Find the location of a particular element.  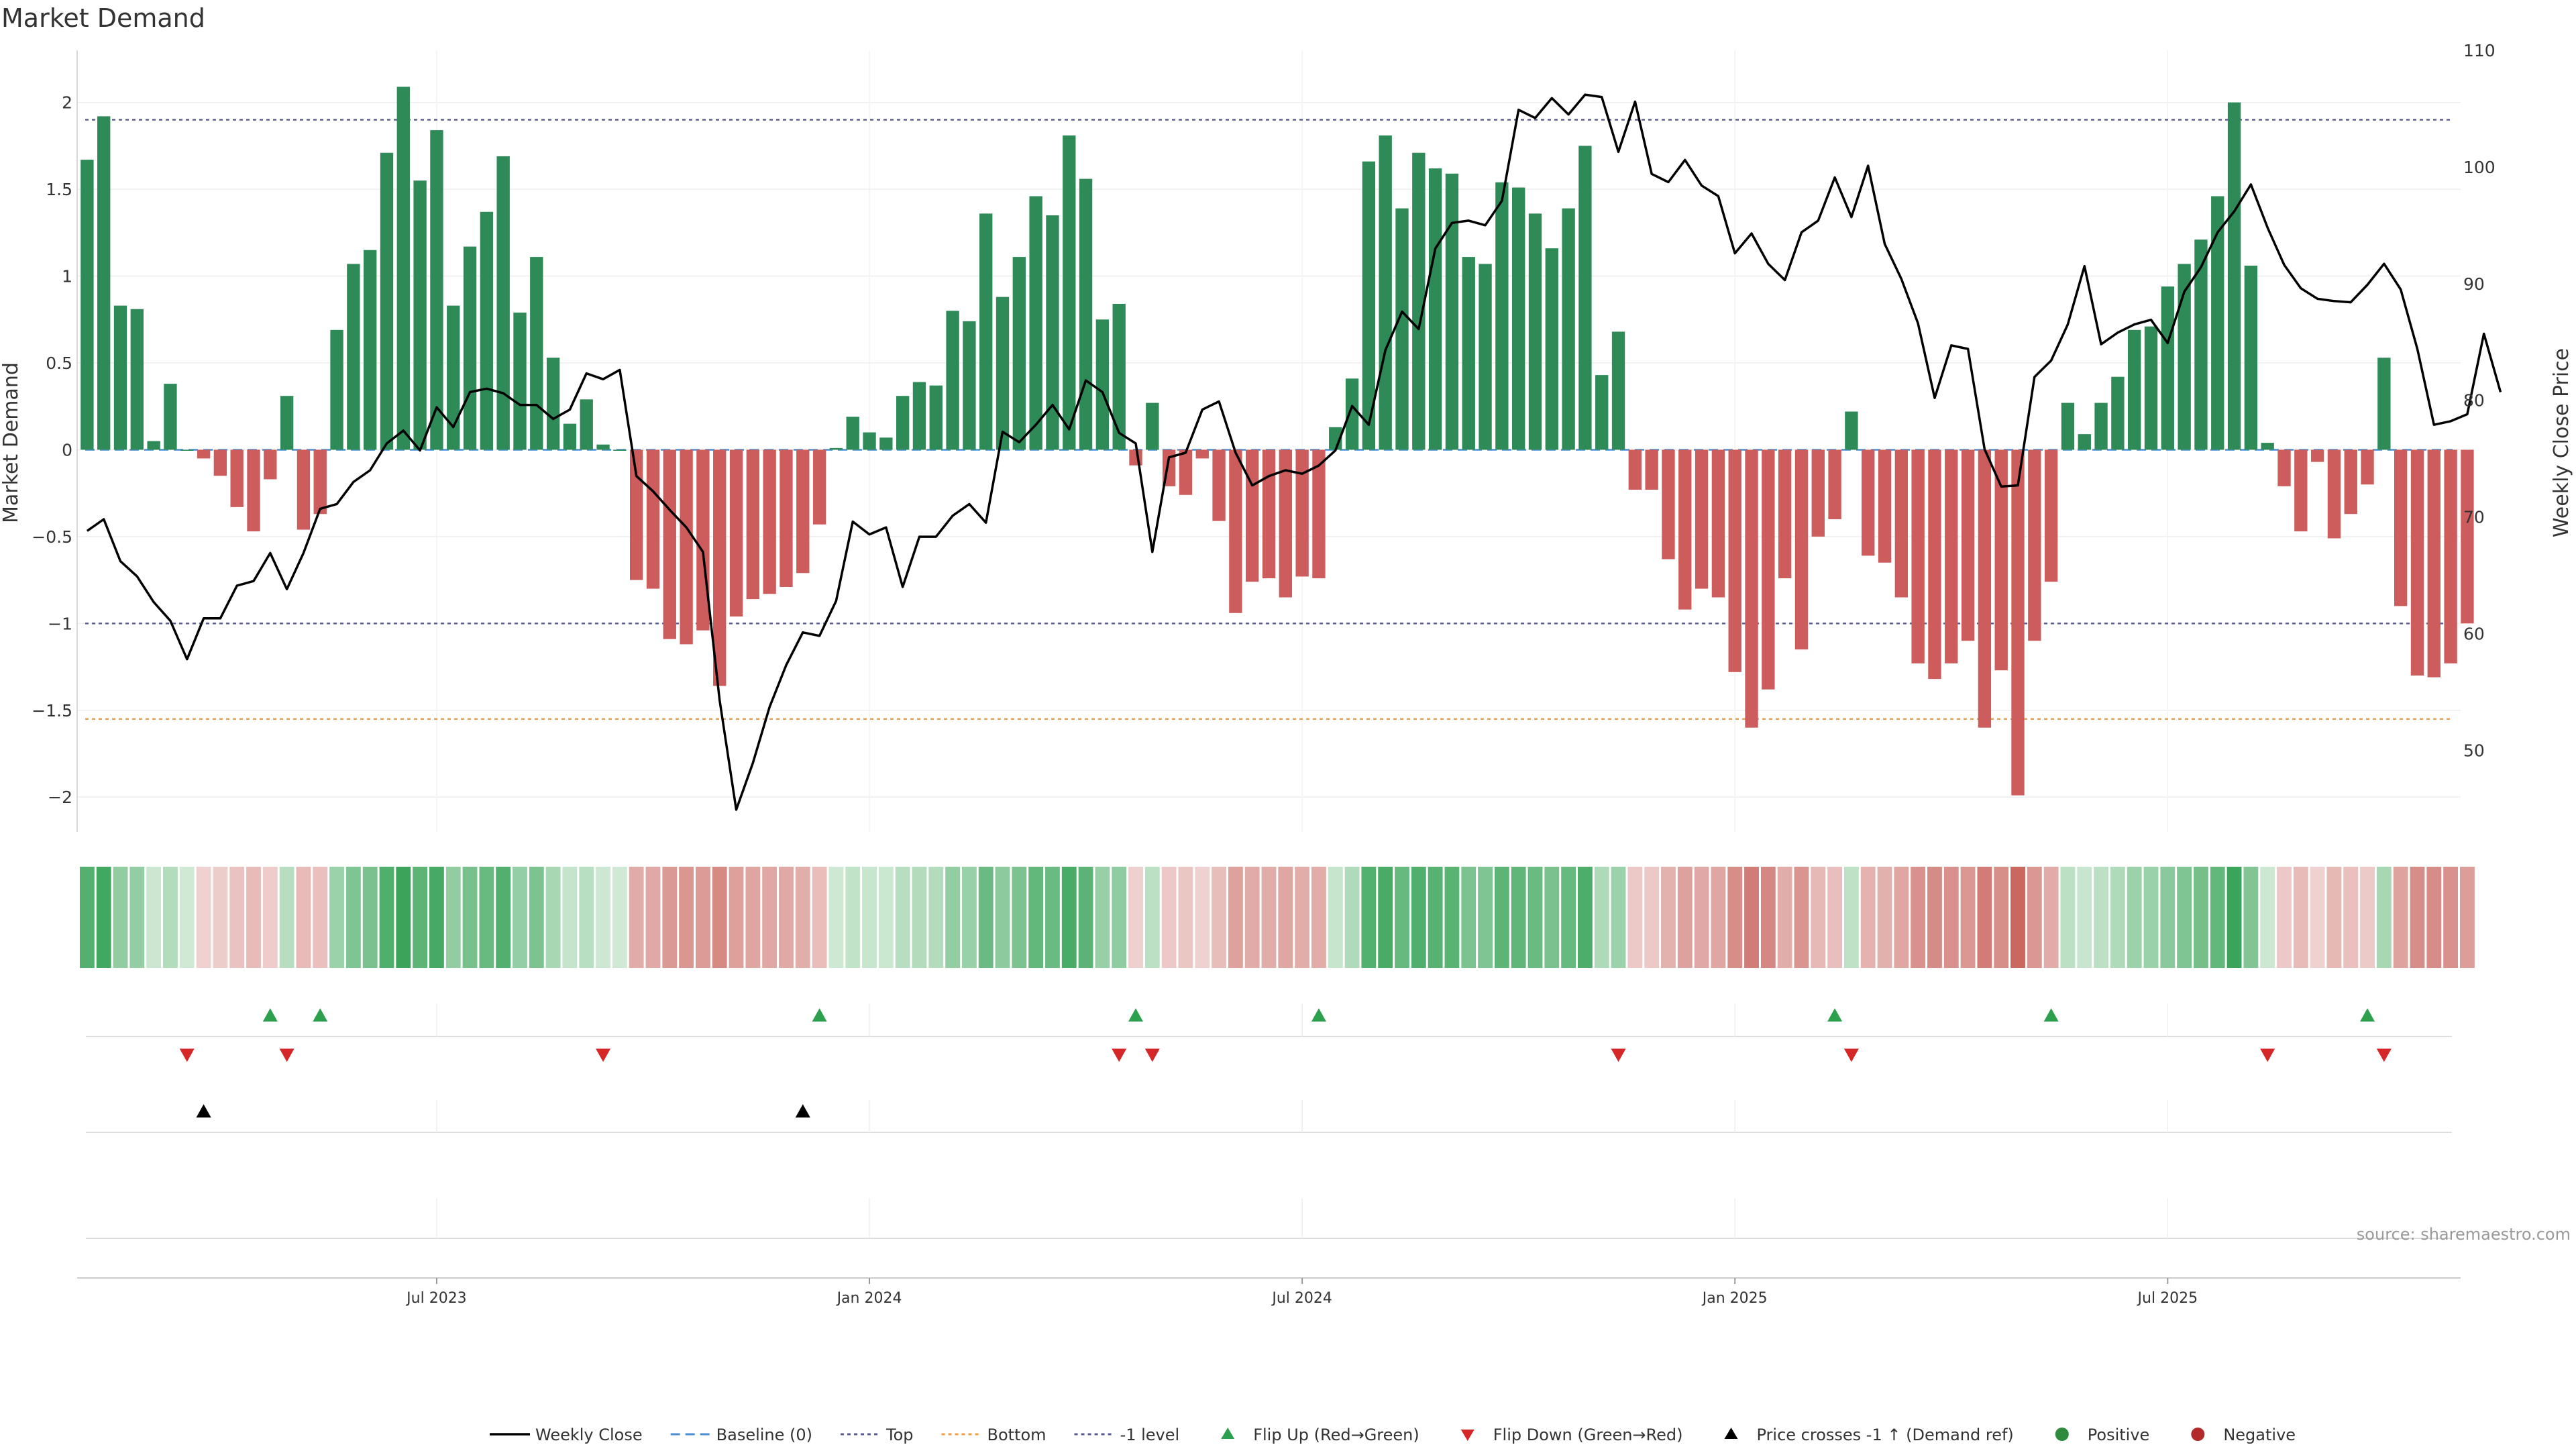

legend-label: Baseline (0) is located at coordinates (764, 1435).